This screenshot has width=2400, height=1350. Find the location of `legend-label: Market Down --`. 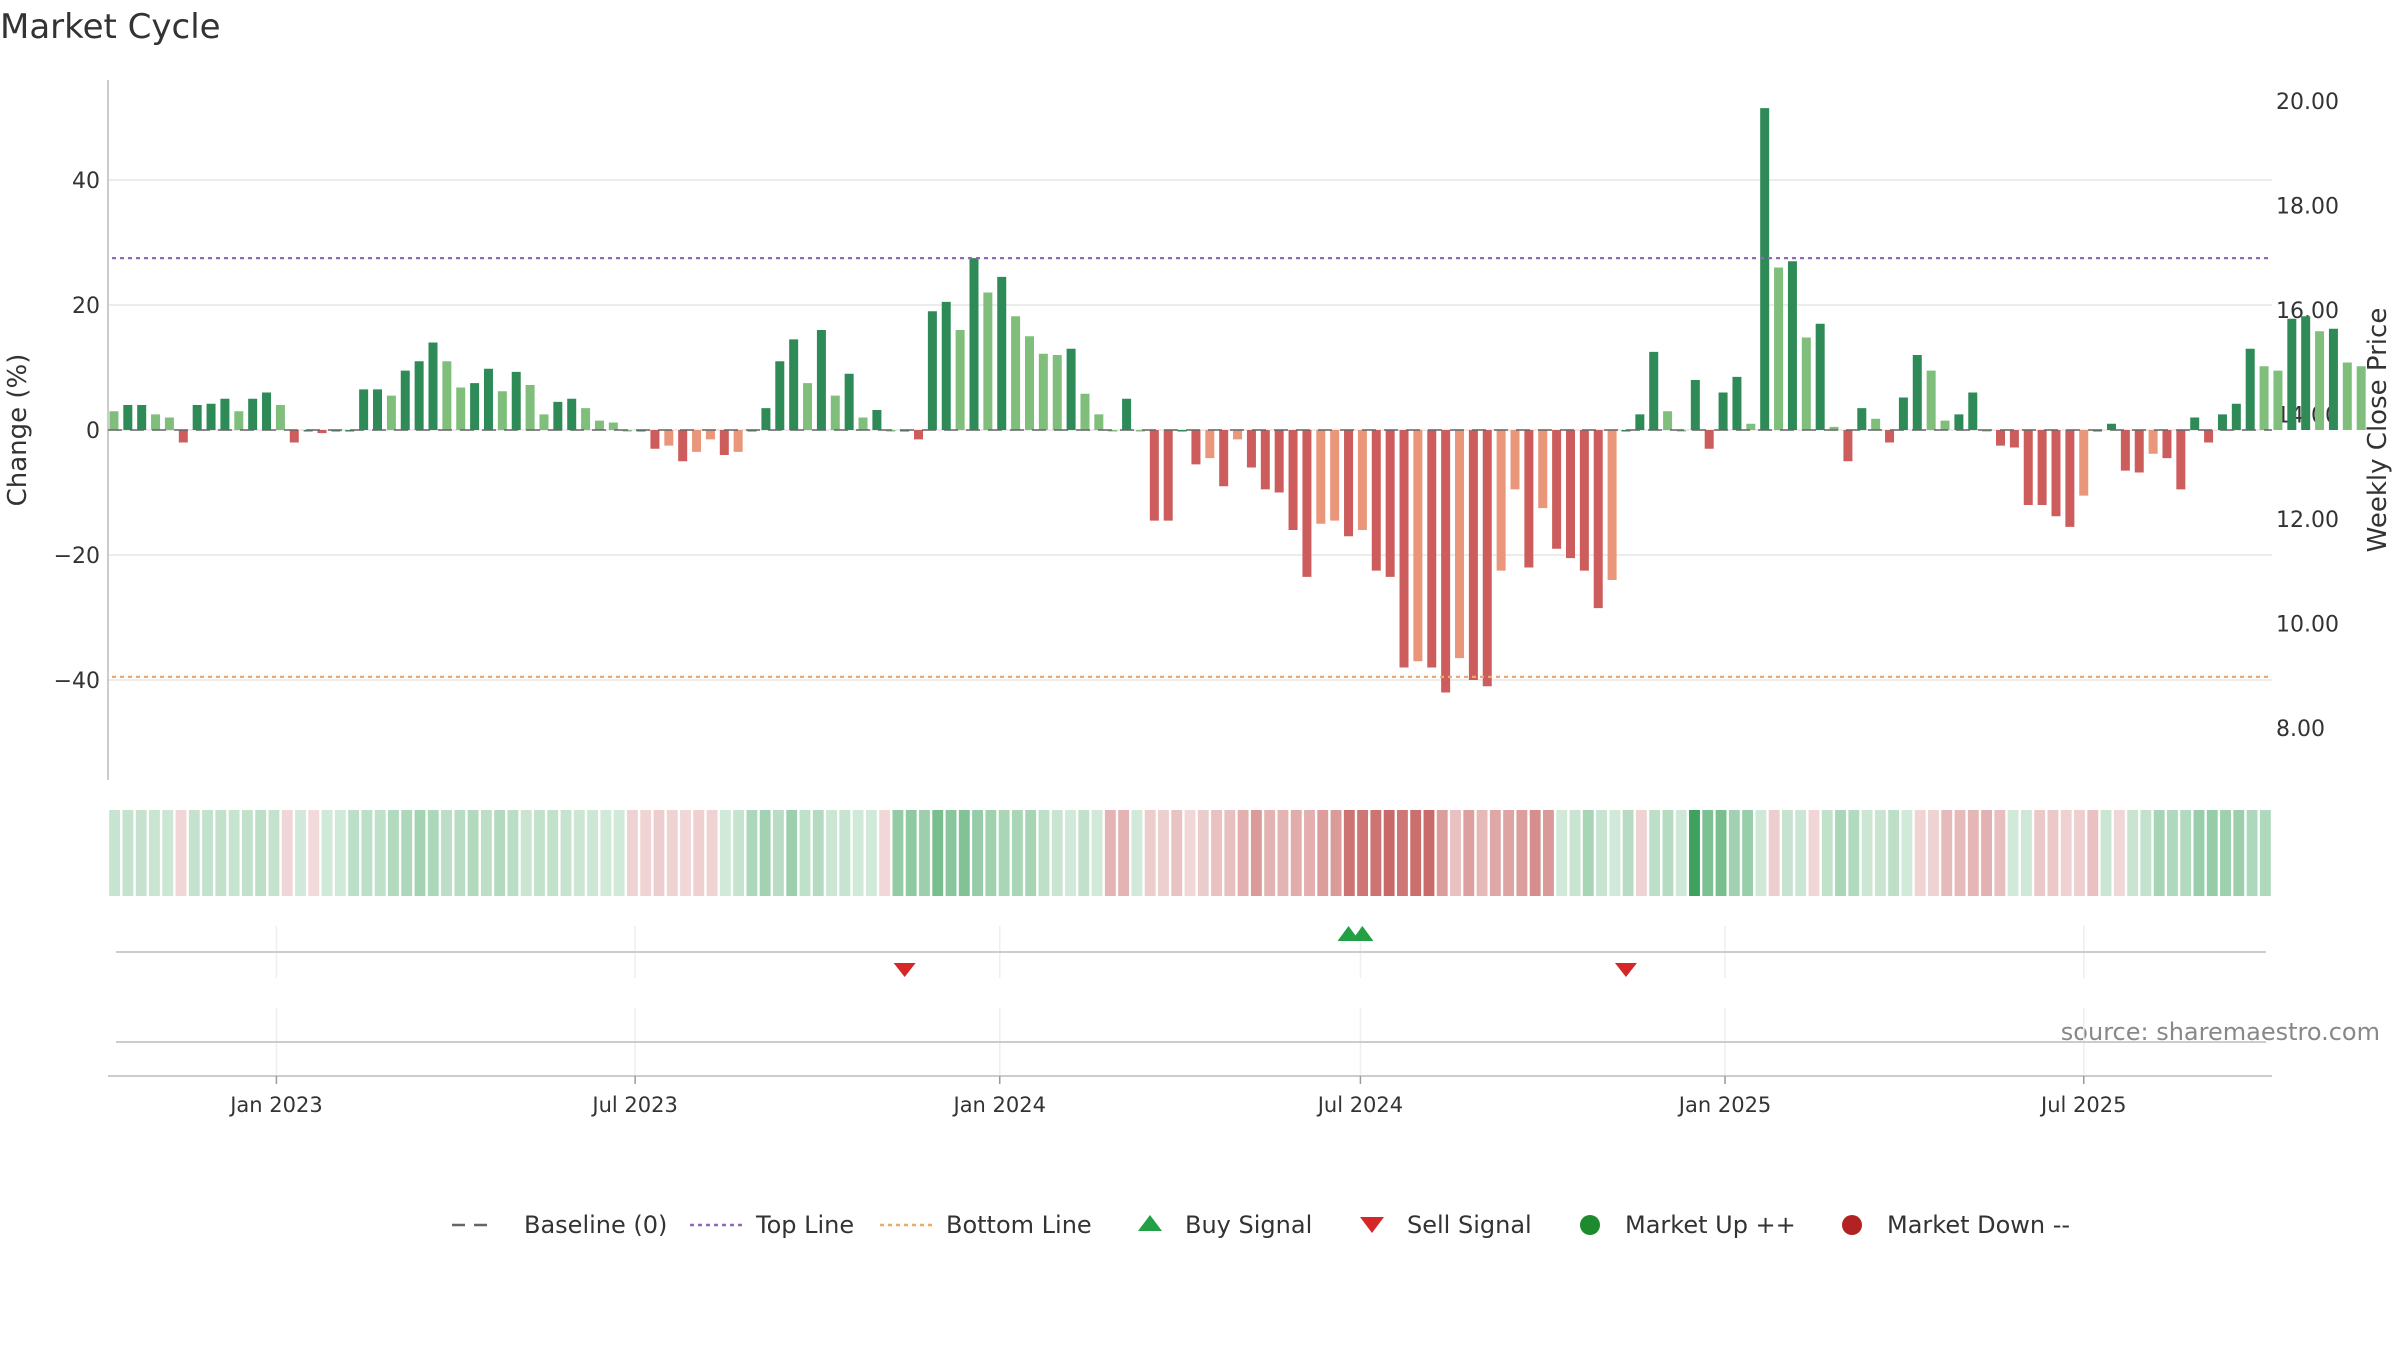

legend-label: Market Down -- is located at coordinates (1978, 1225).